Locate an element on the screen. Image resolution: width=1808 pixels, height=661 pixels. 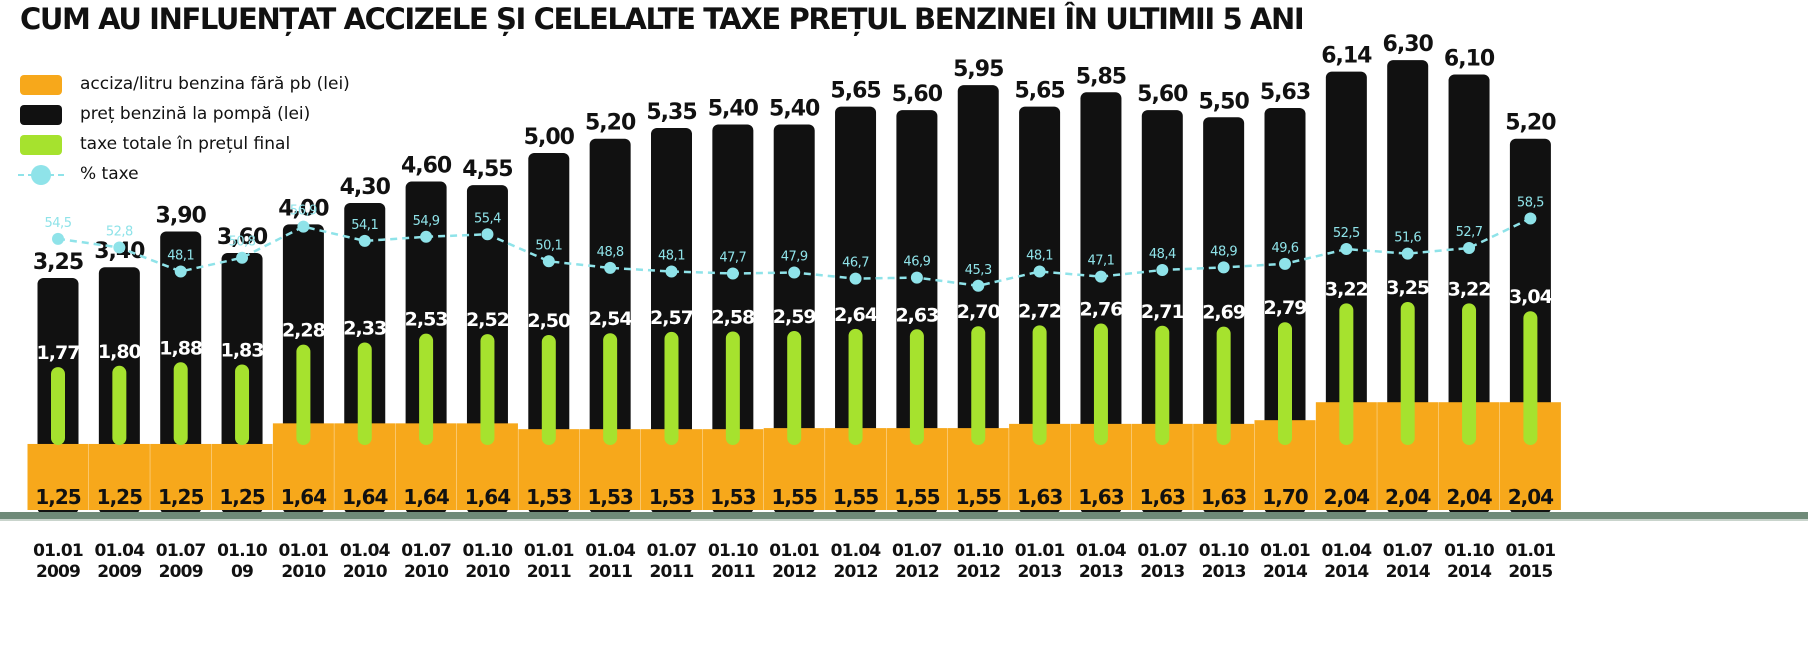
price-label: 4,30 is located at coordinates (365, 187).